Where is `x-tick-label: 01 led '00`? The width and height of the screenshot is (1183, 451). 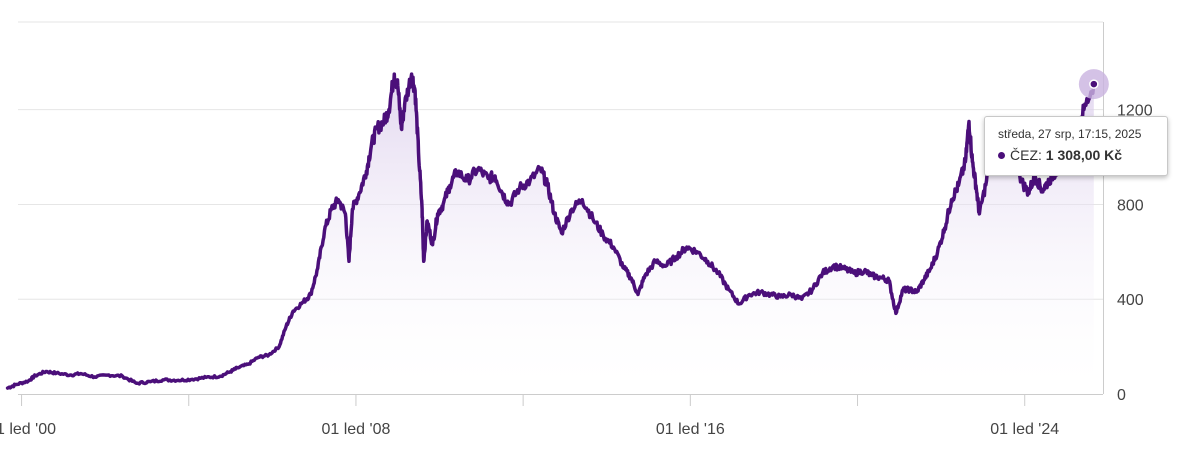 x-tick-label: 01 led '00 is located at coordinates (28, 429).